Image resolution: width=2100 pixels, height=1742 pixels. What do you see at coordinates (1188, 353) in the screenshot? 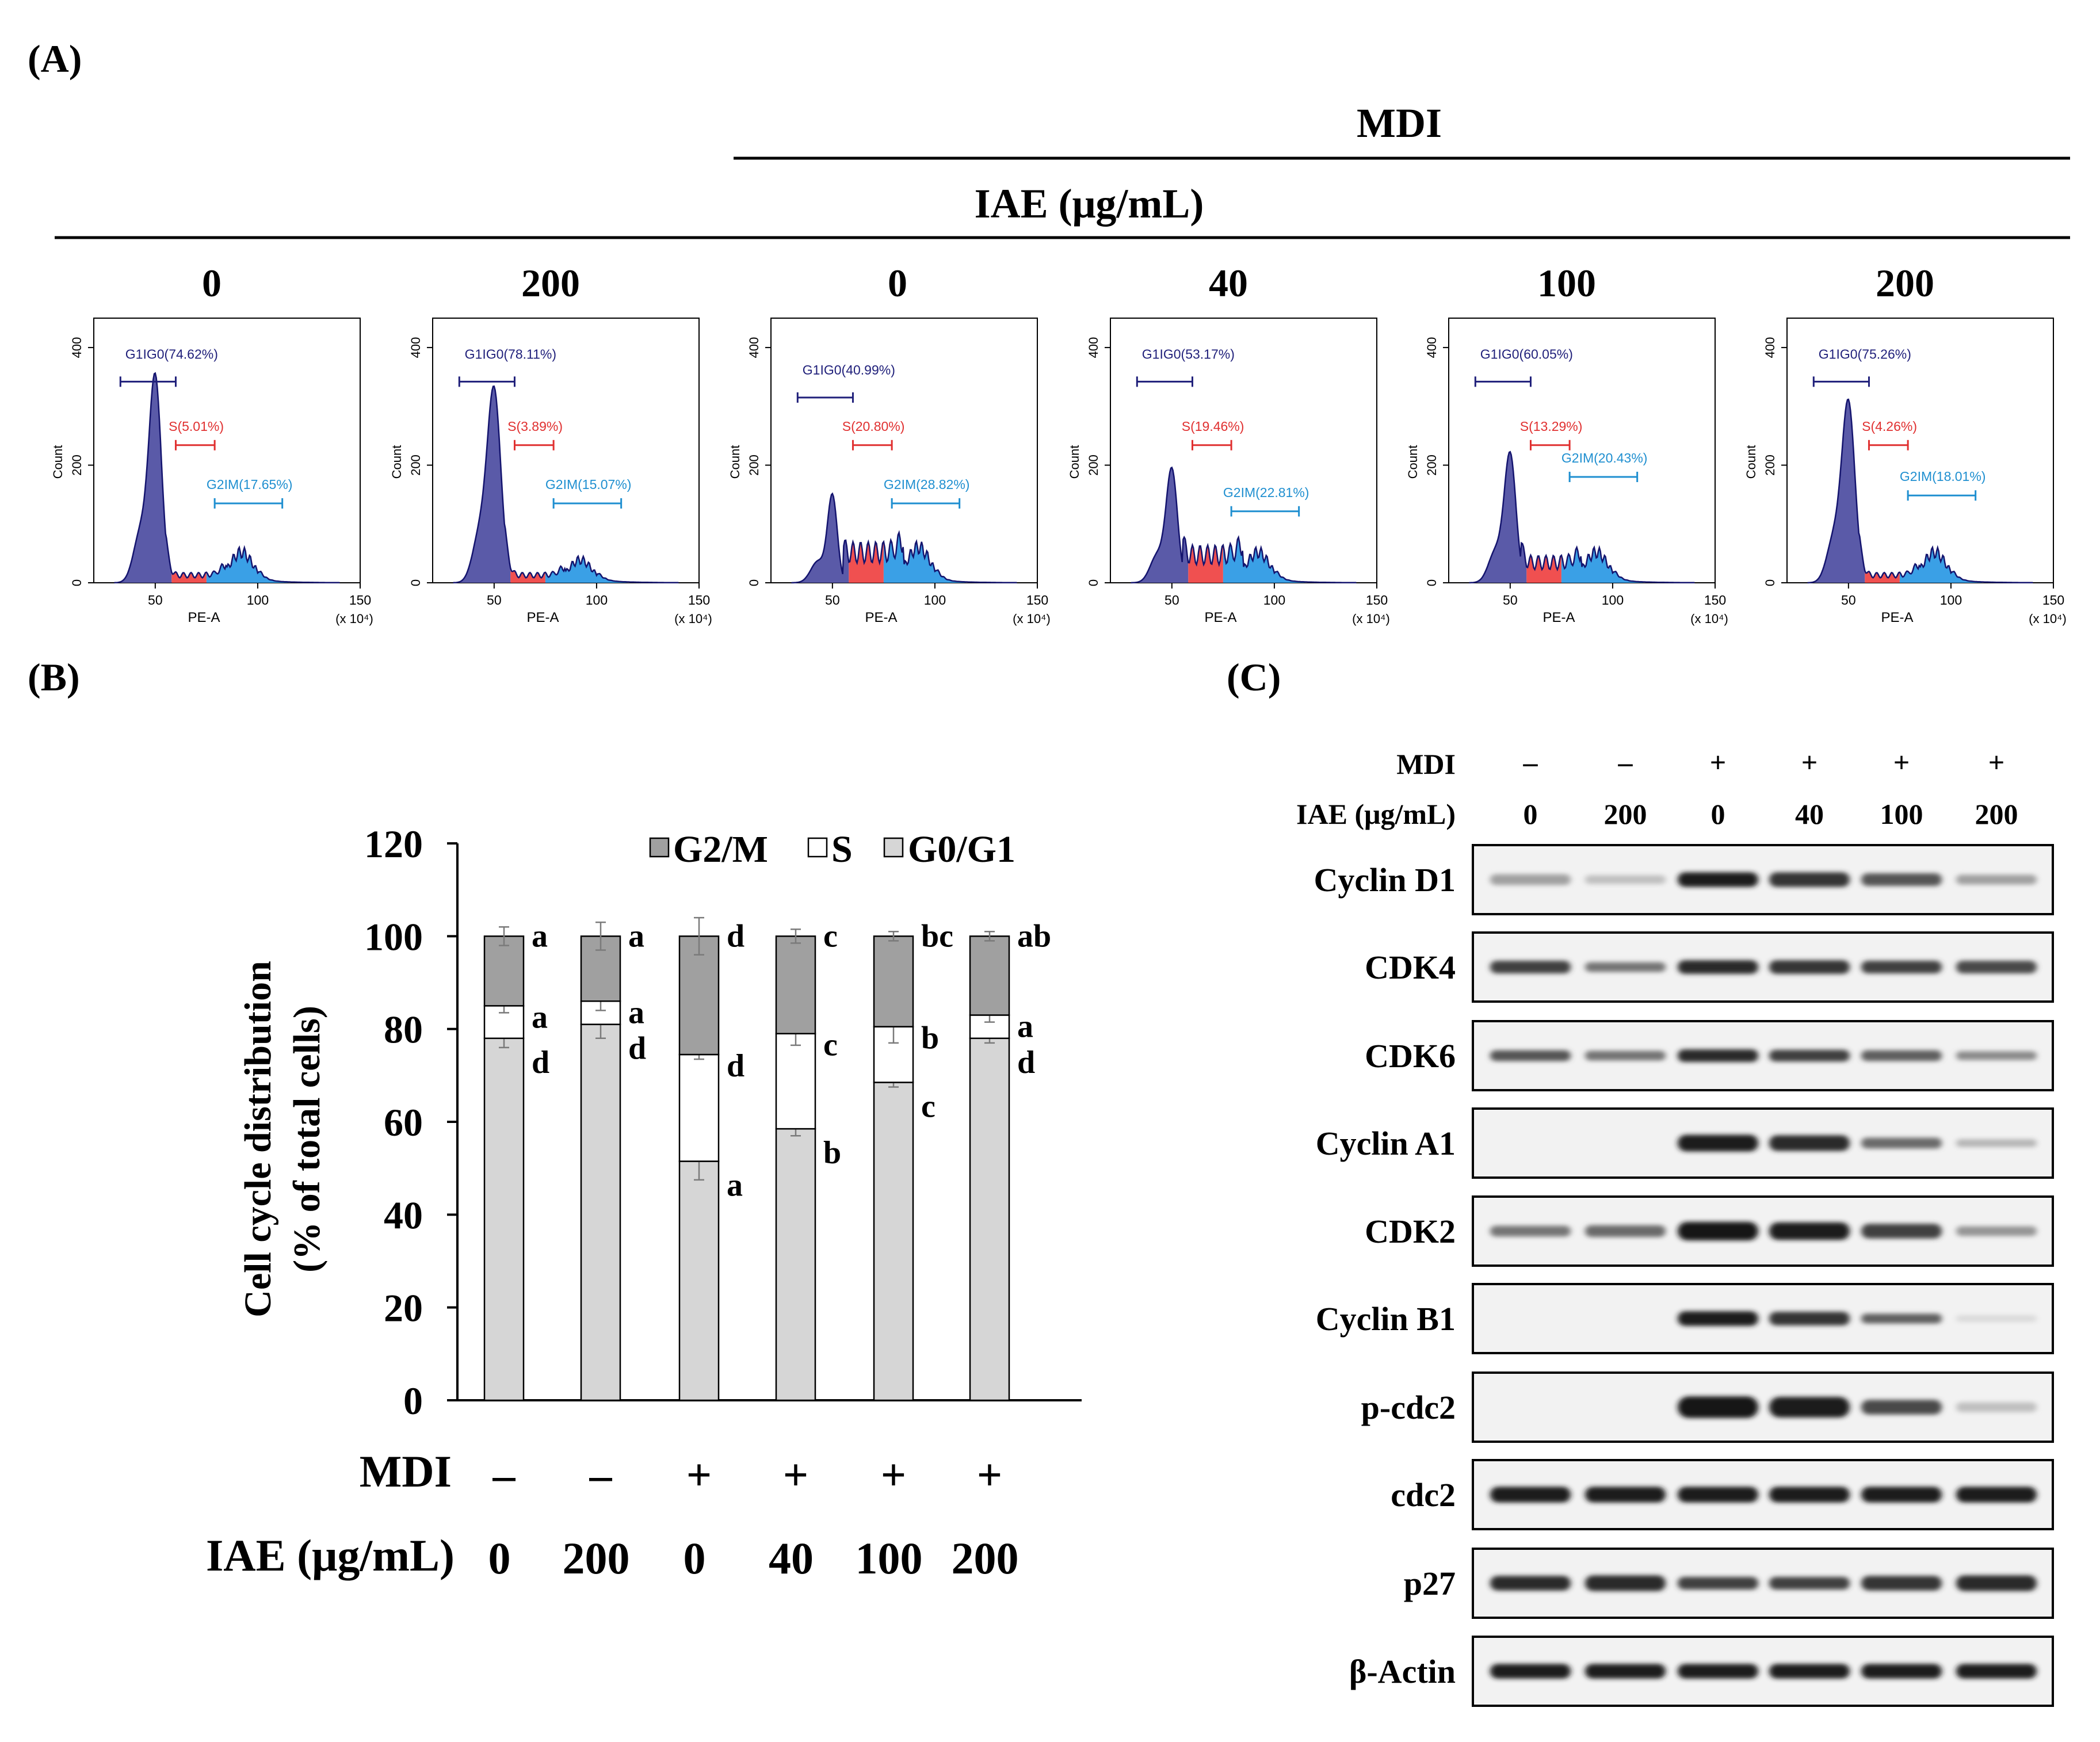
I see `g1-gate-label: G1IG0(53.17%)` at bounding box center [1188, 353].